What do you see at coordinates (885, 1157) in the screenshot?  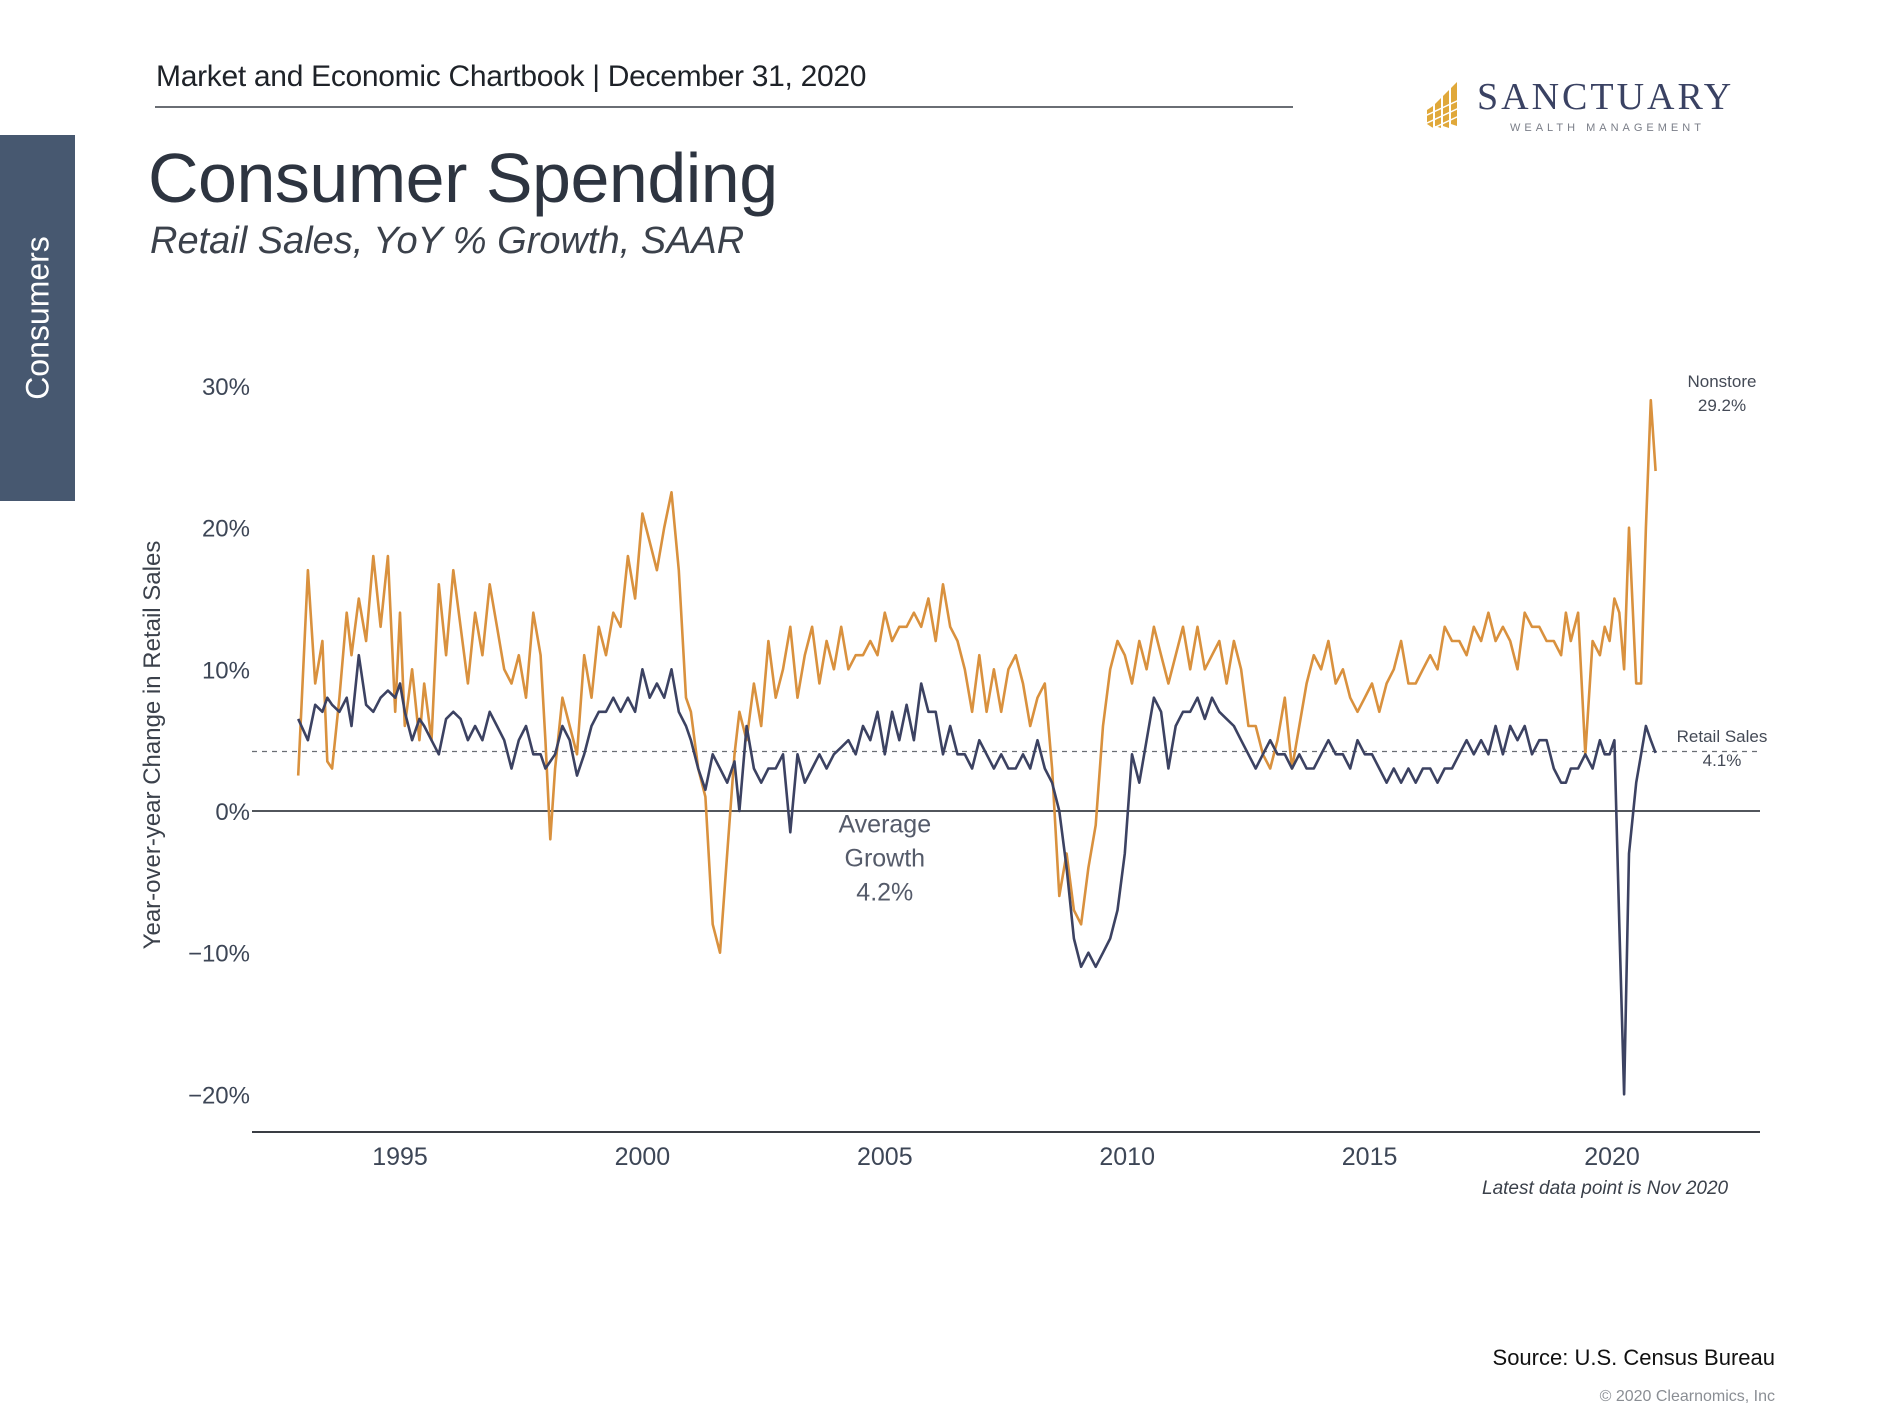 I see `x-tick-label: 2005` at bounding box center [885, 1157].